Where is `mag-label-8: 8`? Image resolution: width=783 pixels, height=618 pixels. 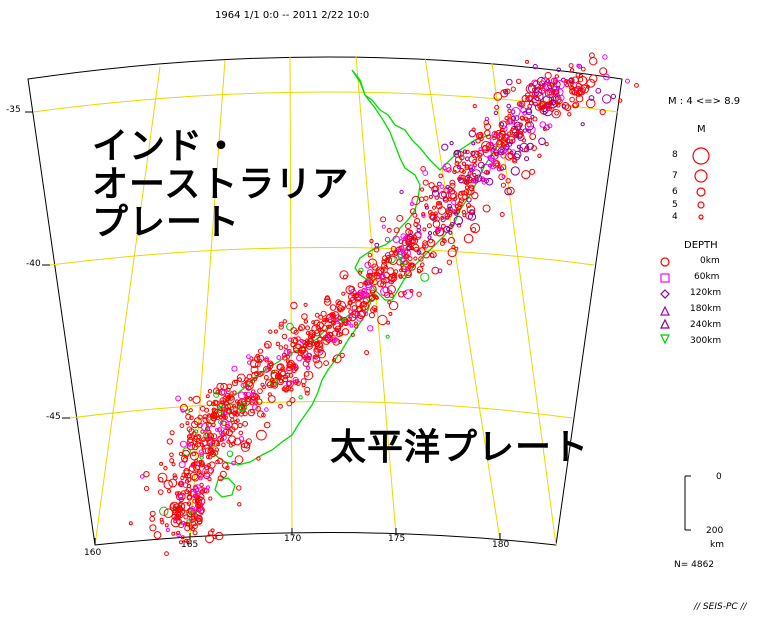
mag-label-8: 8 is located at coordinates (675, 155).